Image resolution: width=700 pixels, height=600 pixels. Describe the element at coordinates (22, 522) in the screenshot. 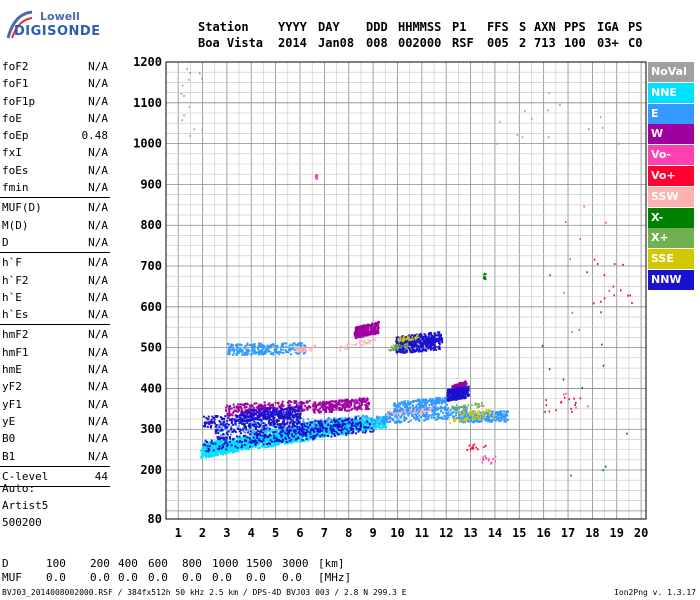

I see `auto-code: 500200` at that location.